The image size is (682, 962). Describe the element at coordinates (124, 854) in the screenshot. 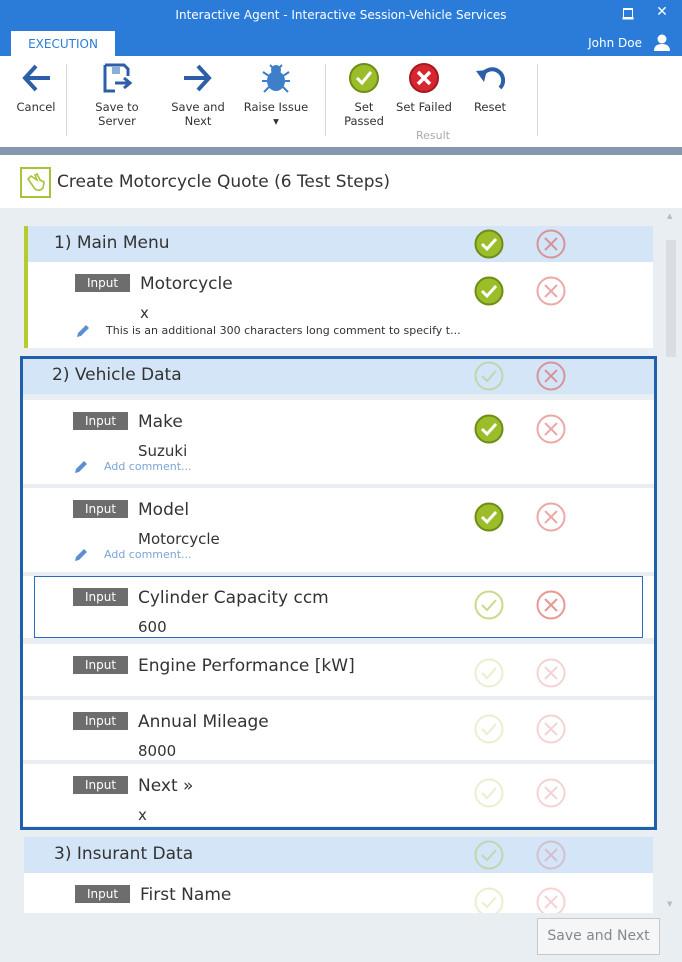

I see `step-title: 3) Insurant Data` at that location.